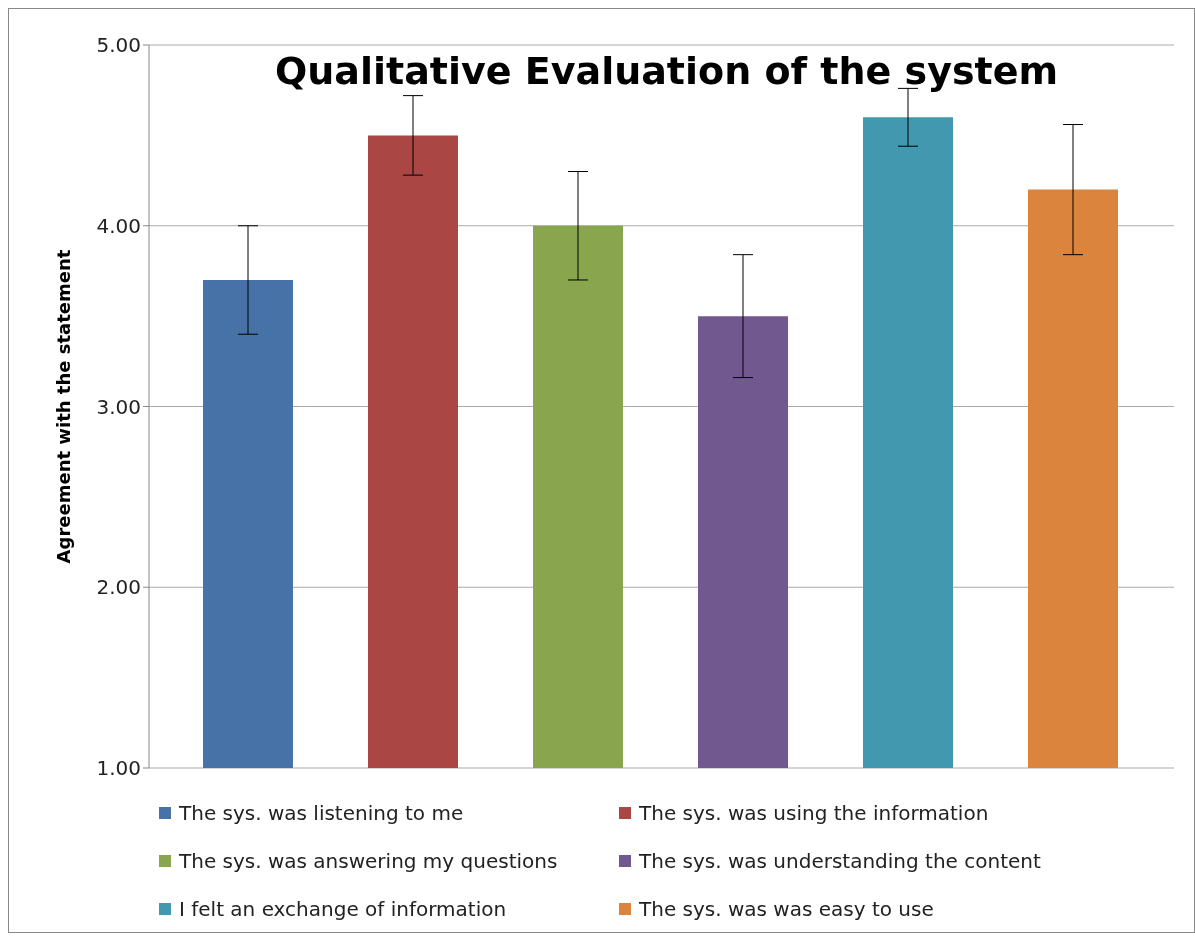  Describe the element at coordinates (840, 861) in the screenshot. I see `legend-label: The sys. was understanding the content` at that location.